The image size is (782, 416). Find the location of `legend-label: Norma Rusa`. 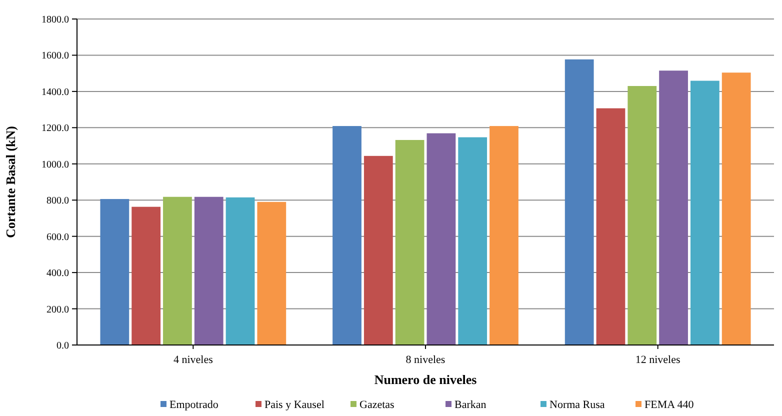

legend-label: Norma Rusa is located at coordinates (577, 405).